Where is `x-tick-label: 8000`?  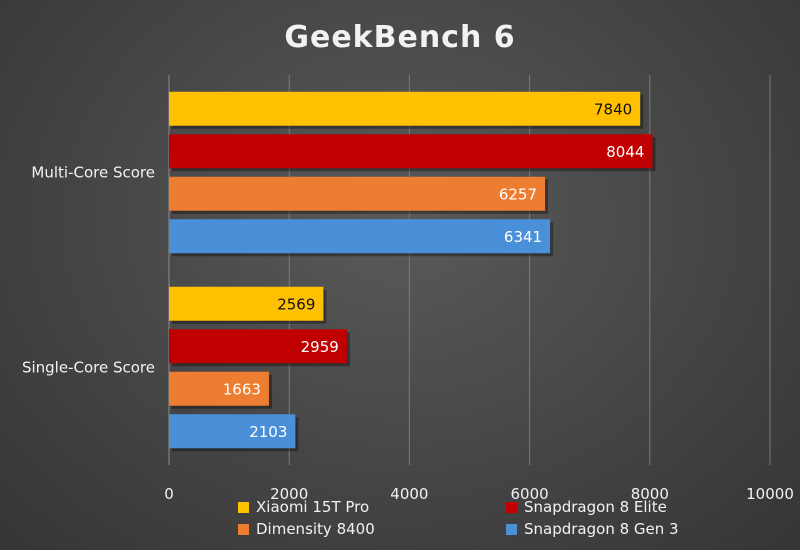 x-tick-label: 8000 is located at coordinates (650, 494).